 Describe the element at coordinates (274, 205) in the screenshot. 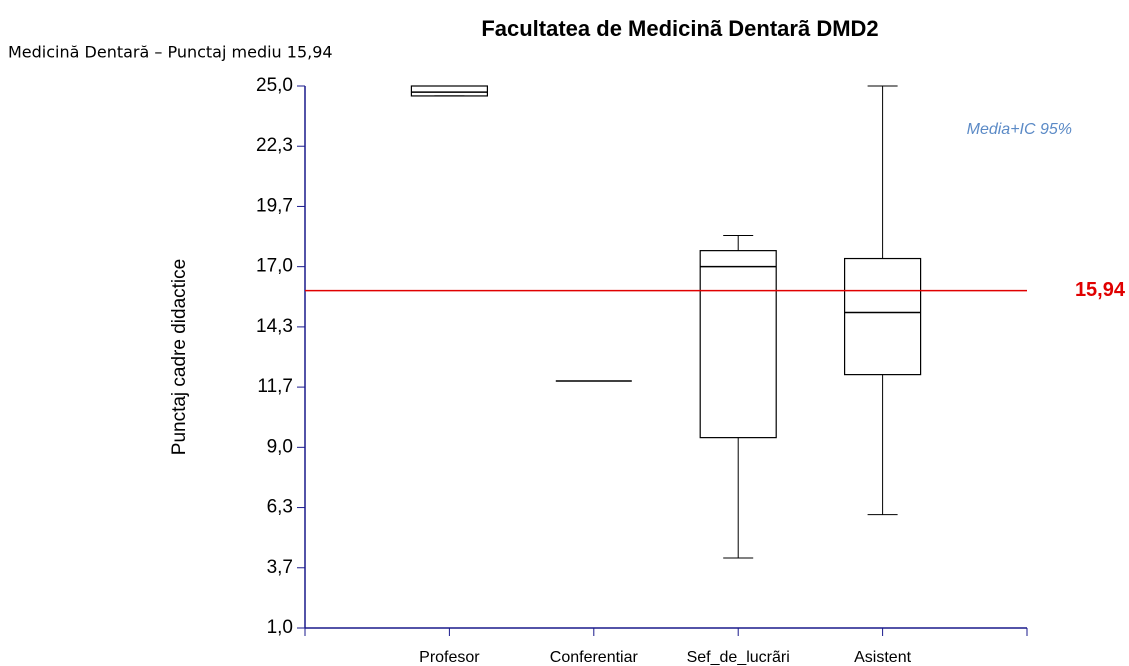

I see `y-tick-label: 19,7` at that location.